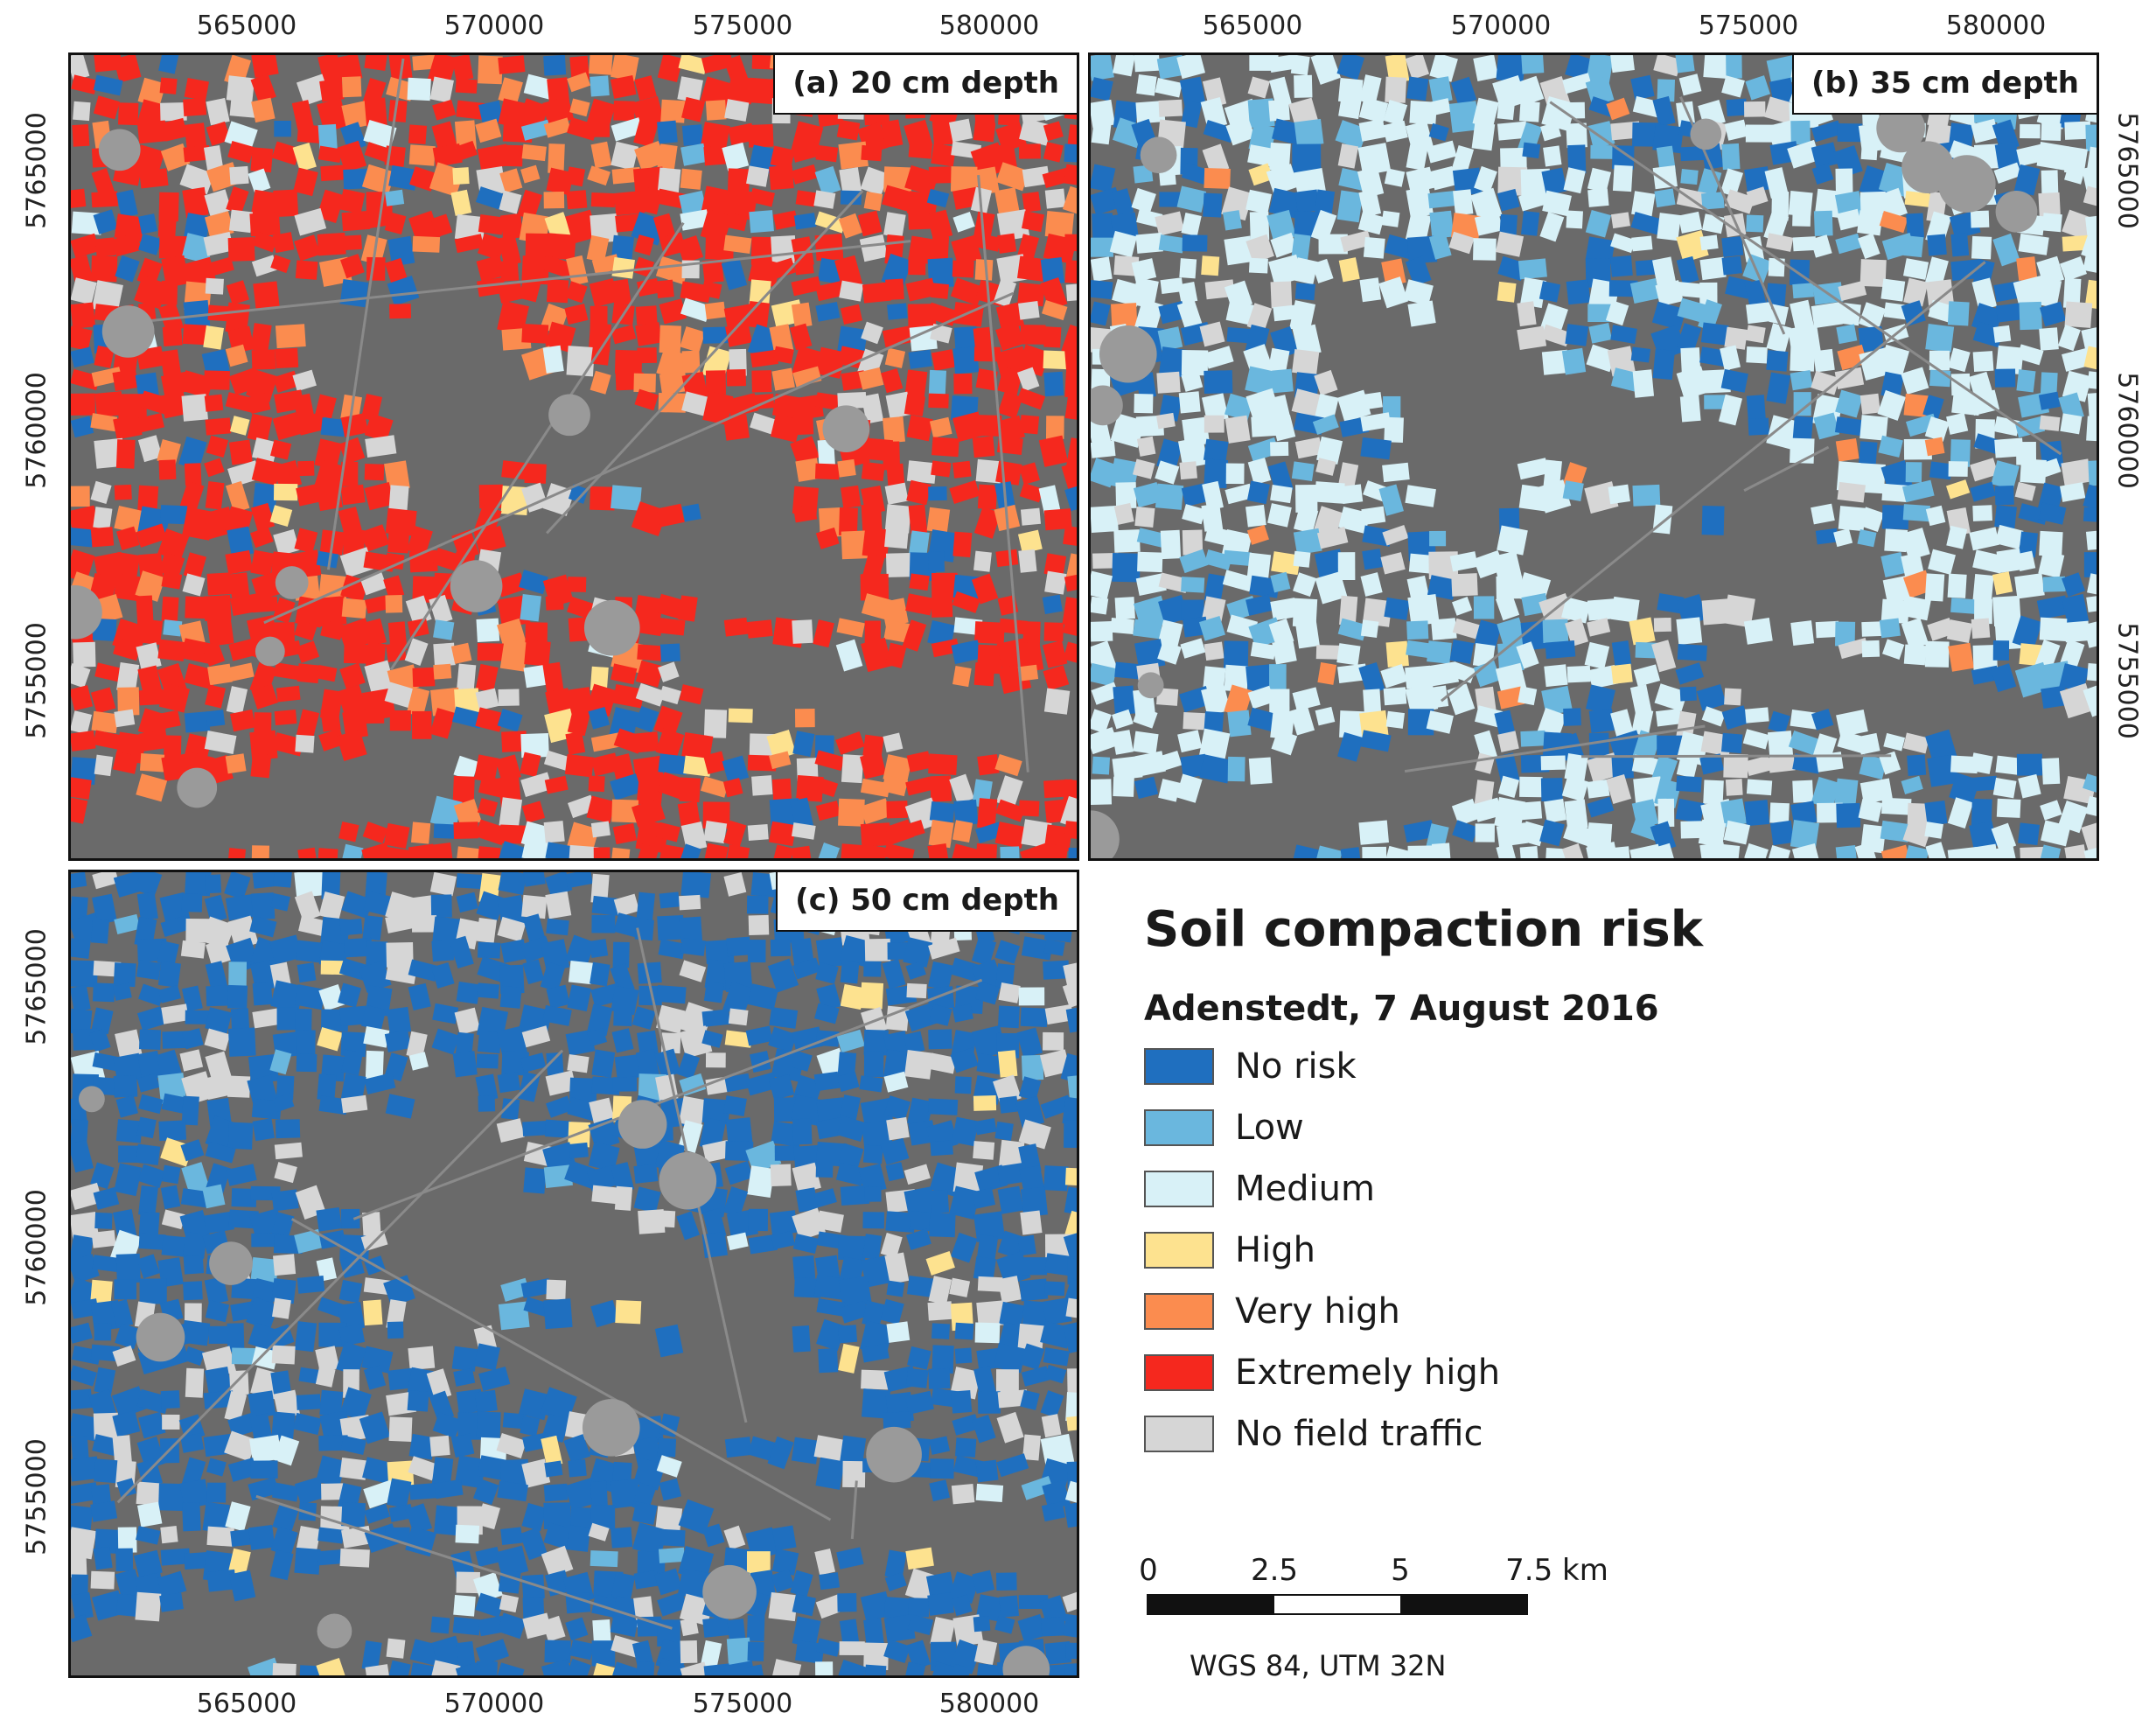 The width and height of the screenshot is (2156, 1734). Describe the element at coordinates (1179, 1066) in the screenshot. I see `legend-swatch-no-risk` at that location.